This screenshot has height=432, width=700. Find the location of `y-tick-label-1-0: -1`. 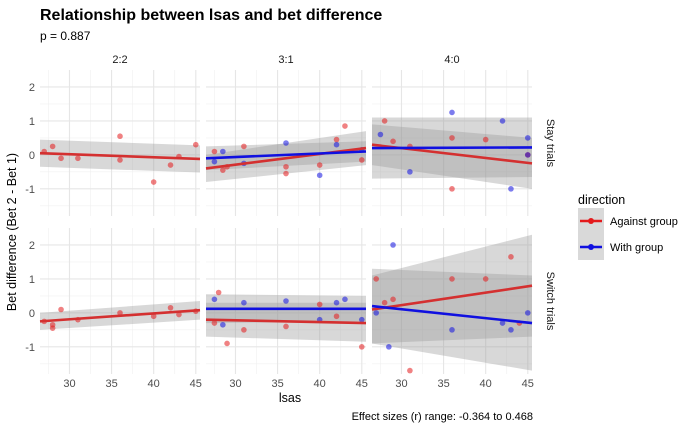

y-tick-label-1-0: -1 is located at coordinates (30, 348).